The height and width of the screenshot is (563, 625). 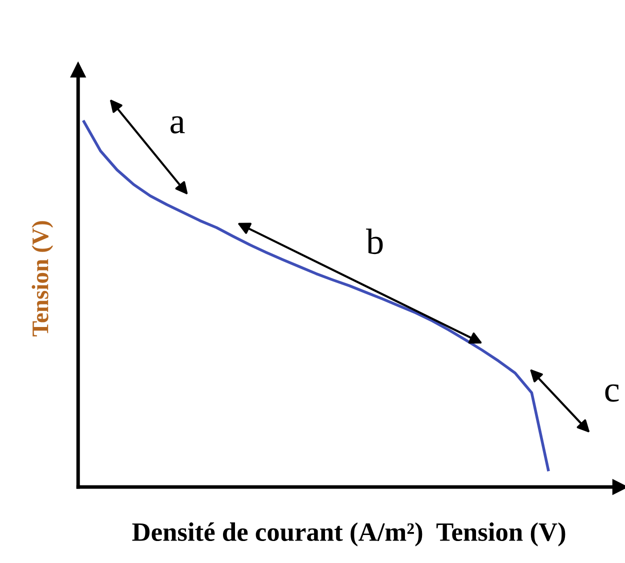 What do you see at coordinates (349, 534) in the screenshot?
I see `x-axis-title: Densité de courant (A/m²) Tension (V)` at bounding box center [349, 534].